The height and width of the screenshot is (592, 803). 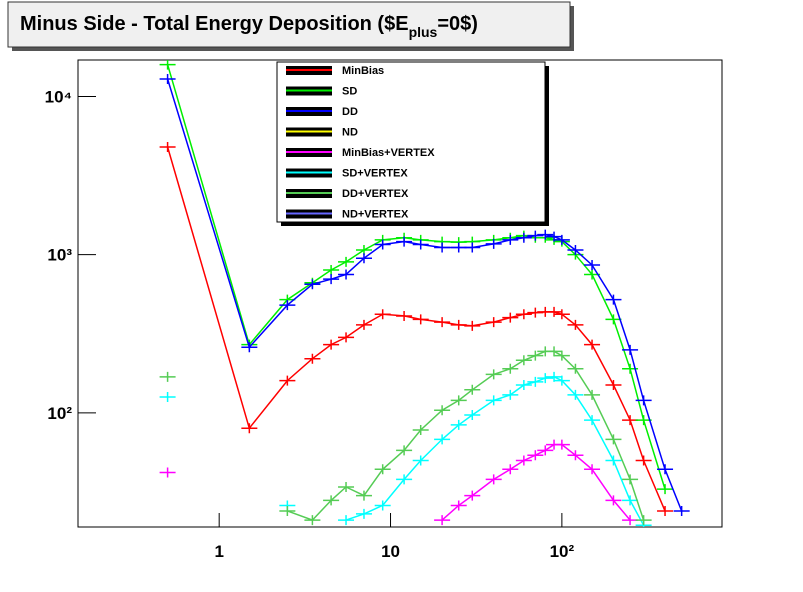 I want to click on title-main: Minus Side - Total Energy Deposition ($E, so click(x=214, y=24).